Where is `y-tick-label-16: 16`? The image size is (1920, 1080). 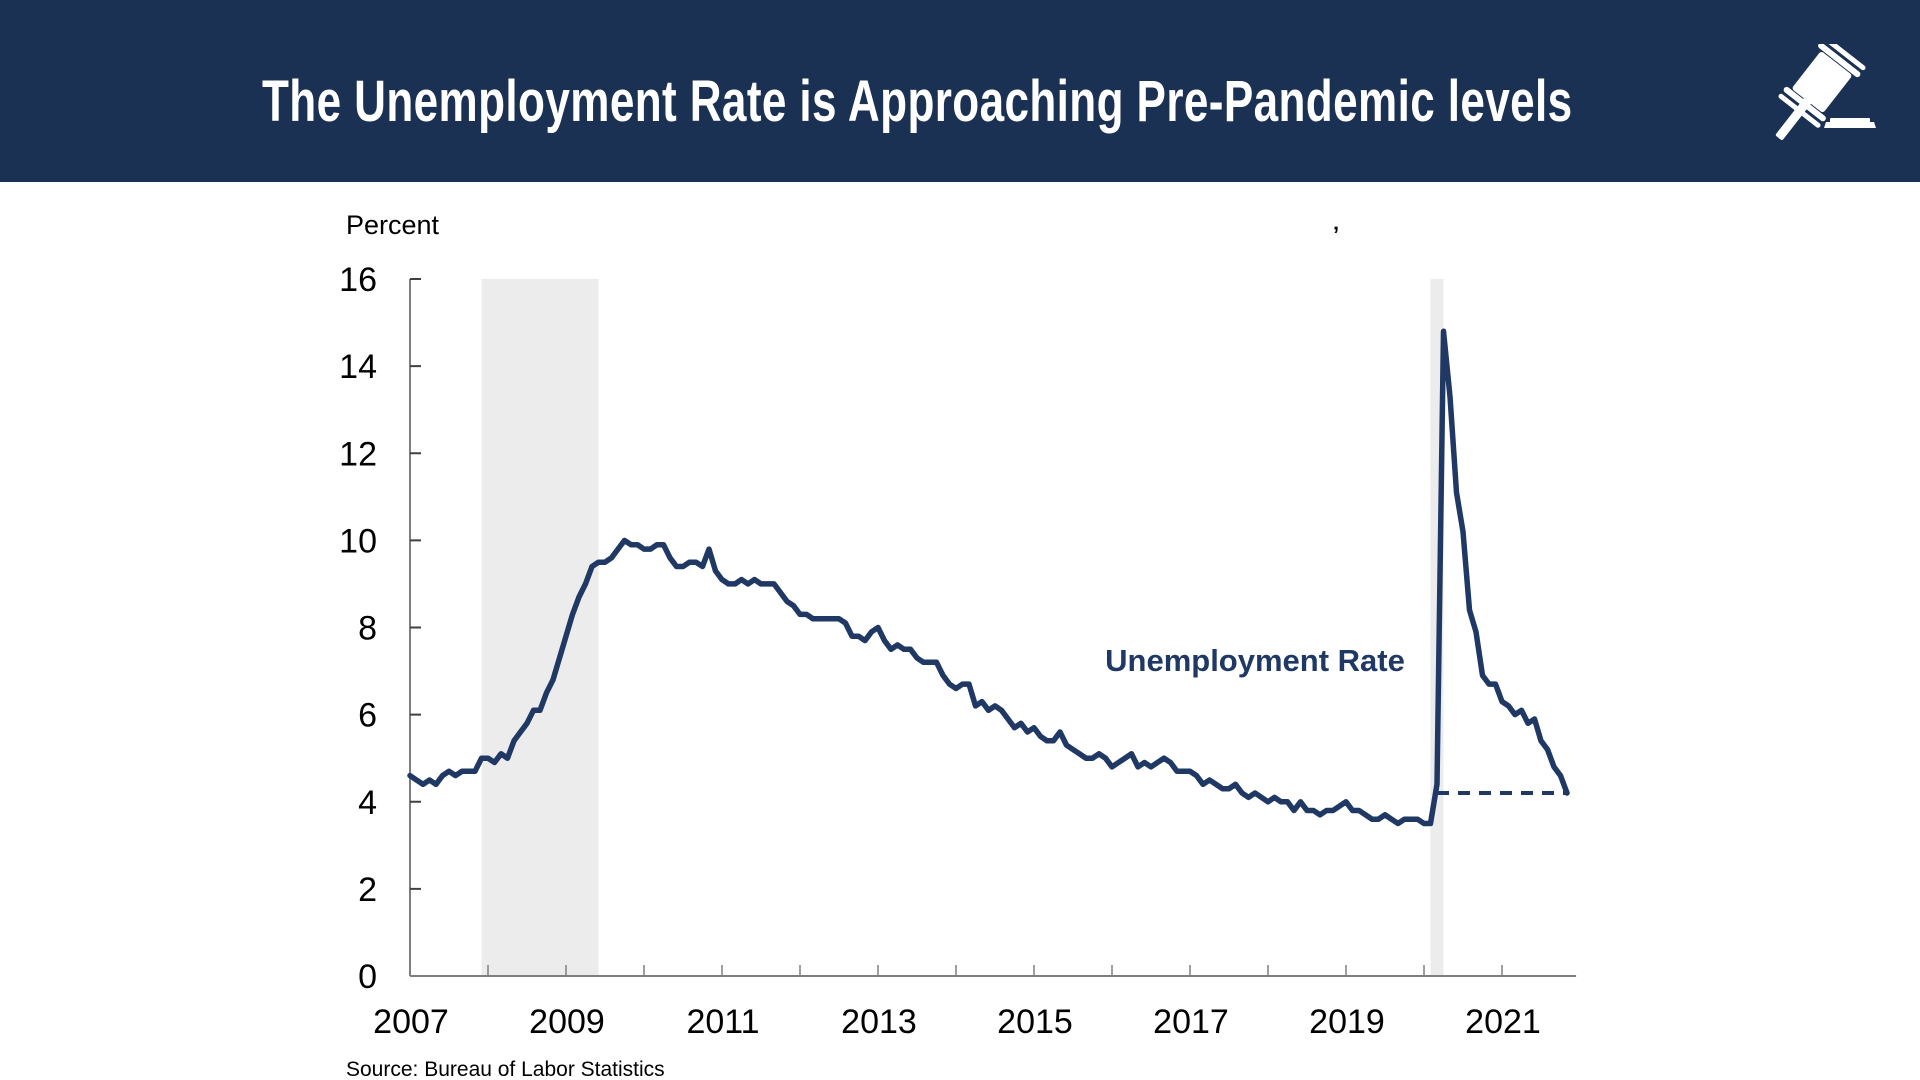
y-tick-label-16: 16 is located at coordinates (358, 280).